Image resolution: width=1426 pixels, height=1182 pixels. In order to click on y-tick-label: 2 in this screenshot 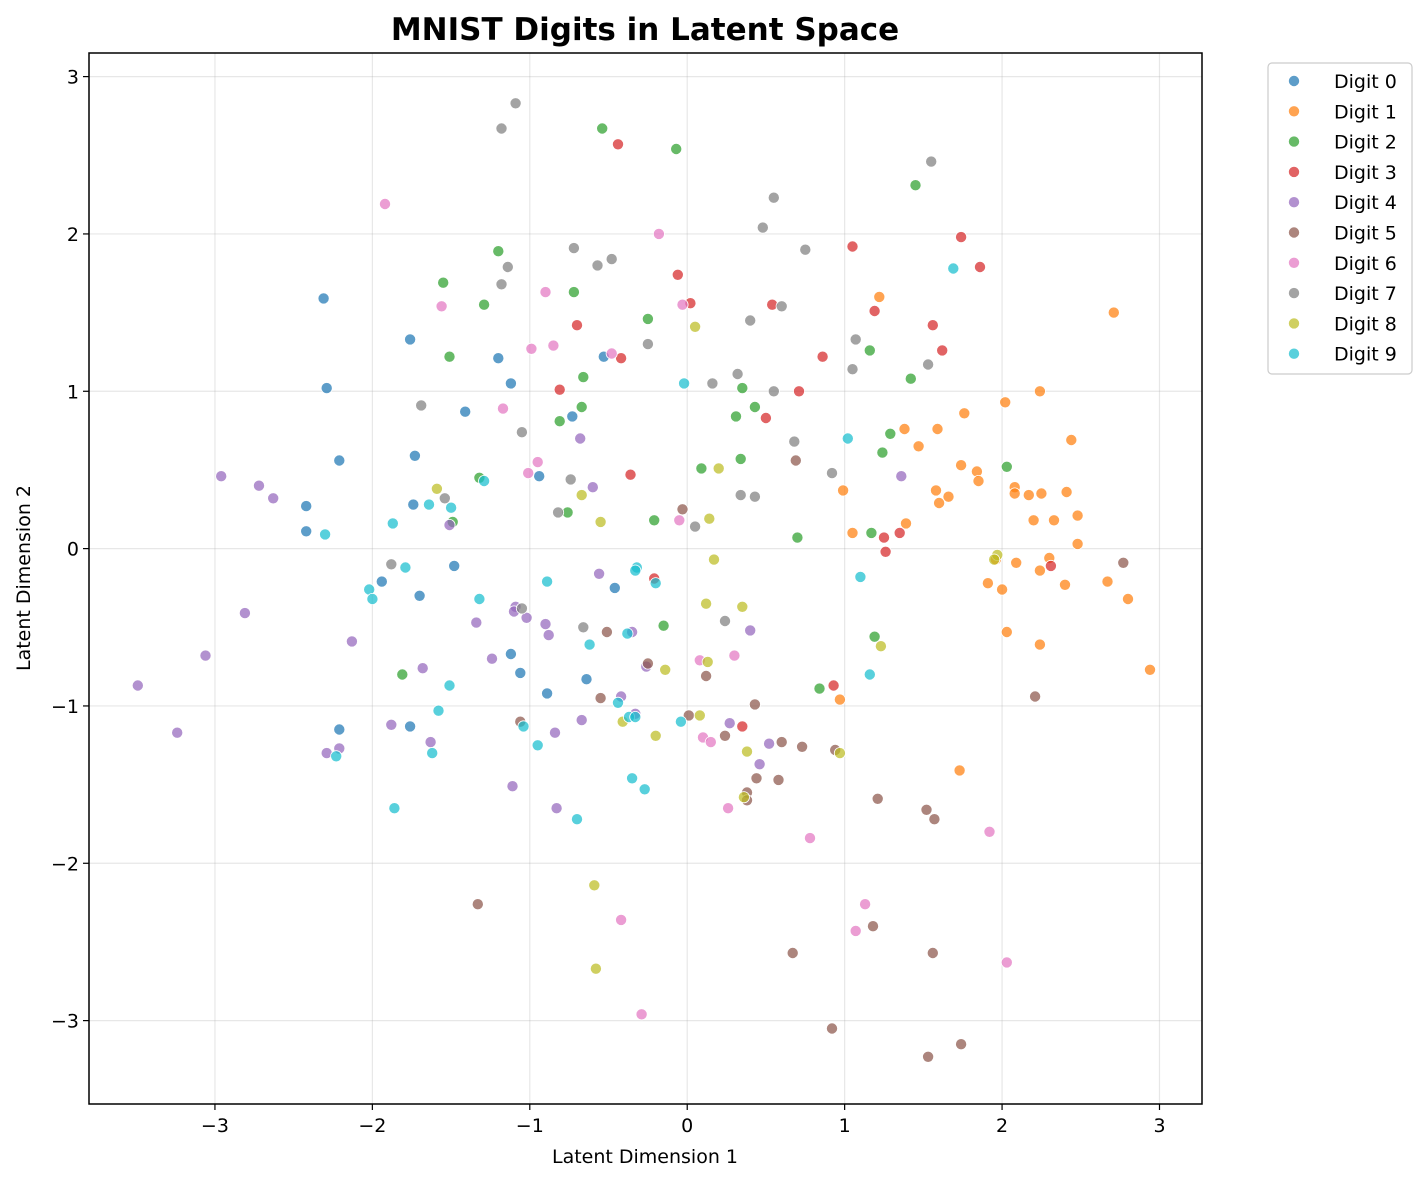, I will do `click(73, 235)`.